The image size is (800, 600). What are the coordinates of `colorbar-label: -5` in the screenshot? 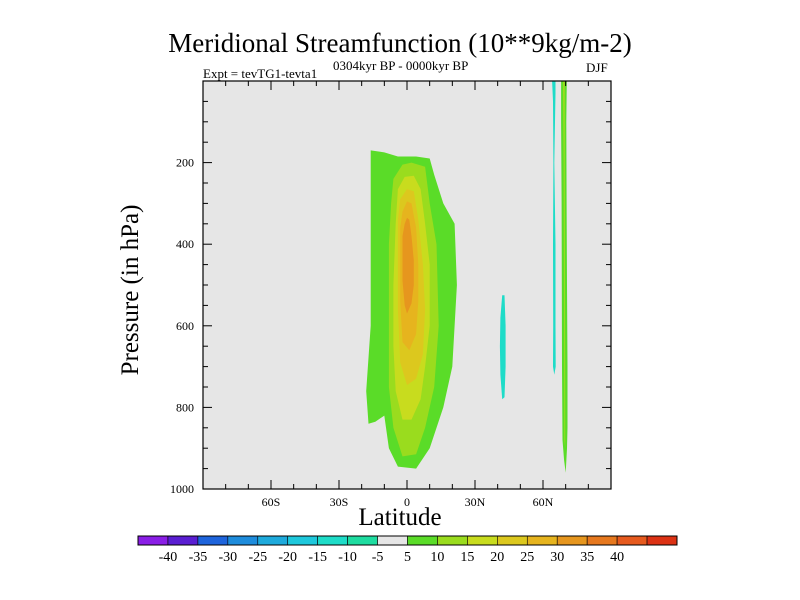 It's located at (378, 557).